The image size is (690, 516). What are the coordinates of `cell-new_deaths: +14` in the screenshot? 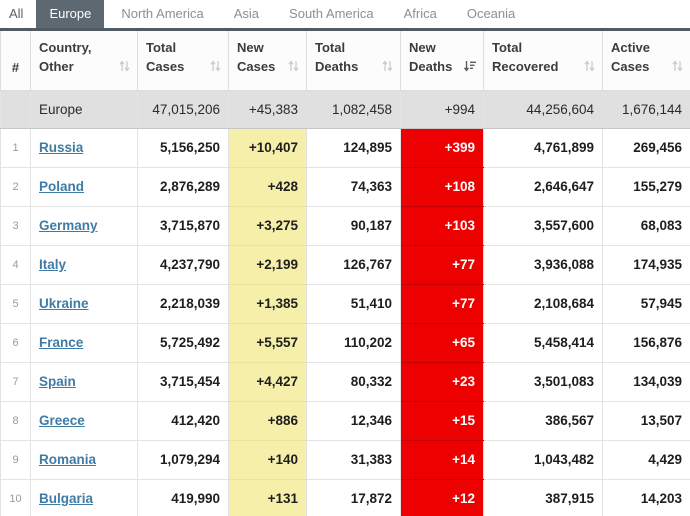 It's located at (442, 460).